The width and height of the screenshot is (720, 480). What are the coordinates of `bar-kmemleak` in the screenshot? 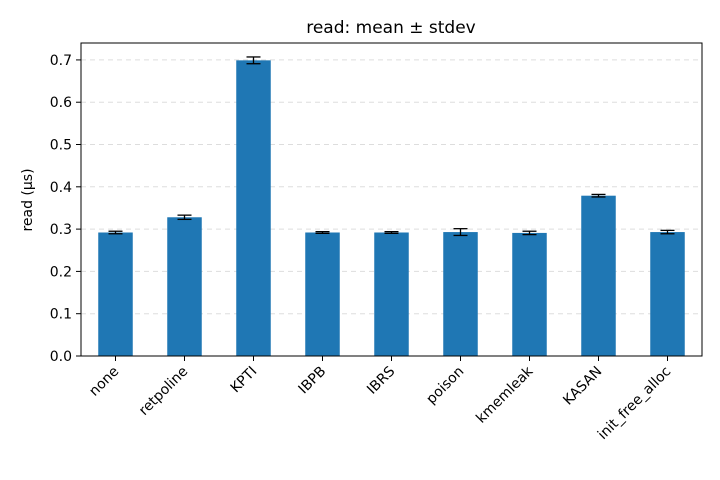 It's located at (529, 294).